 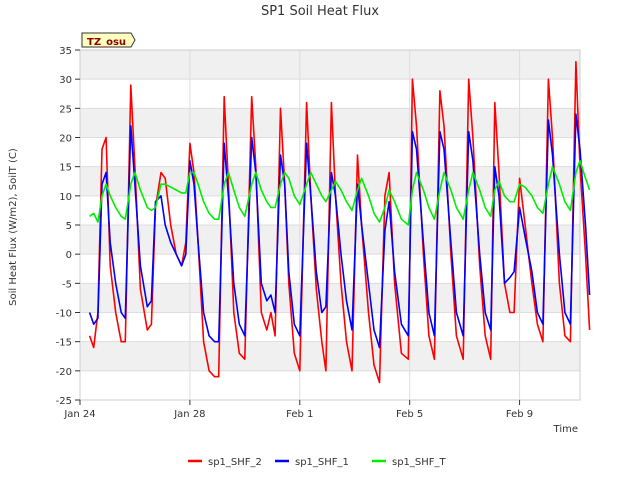 What do you see at coordinates (65, 80) in the screenshot?
I see `y-tick-label: 30` at bounding box center [65, 80].